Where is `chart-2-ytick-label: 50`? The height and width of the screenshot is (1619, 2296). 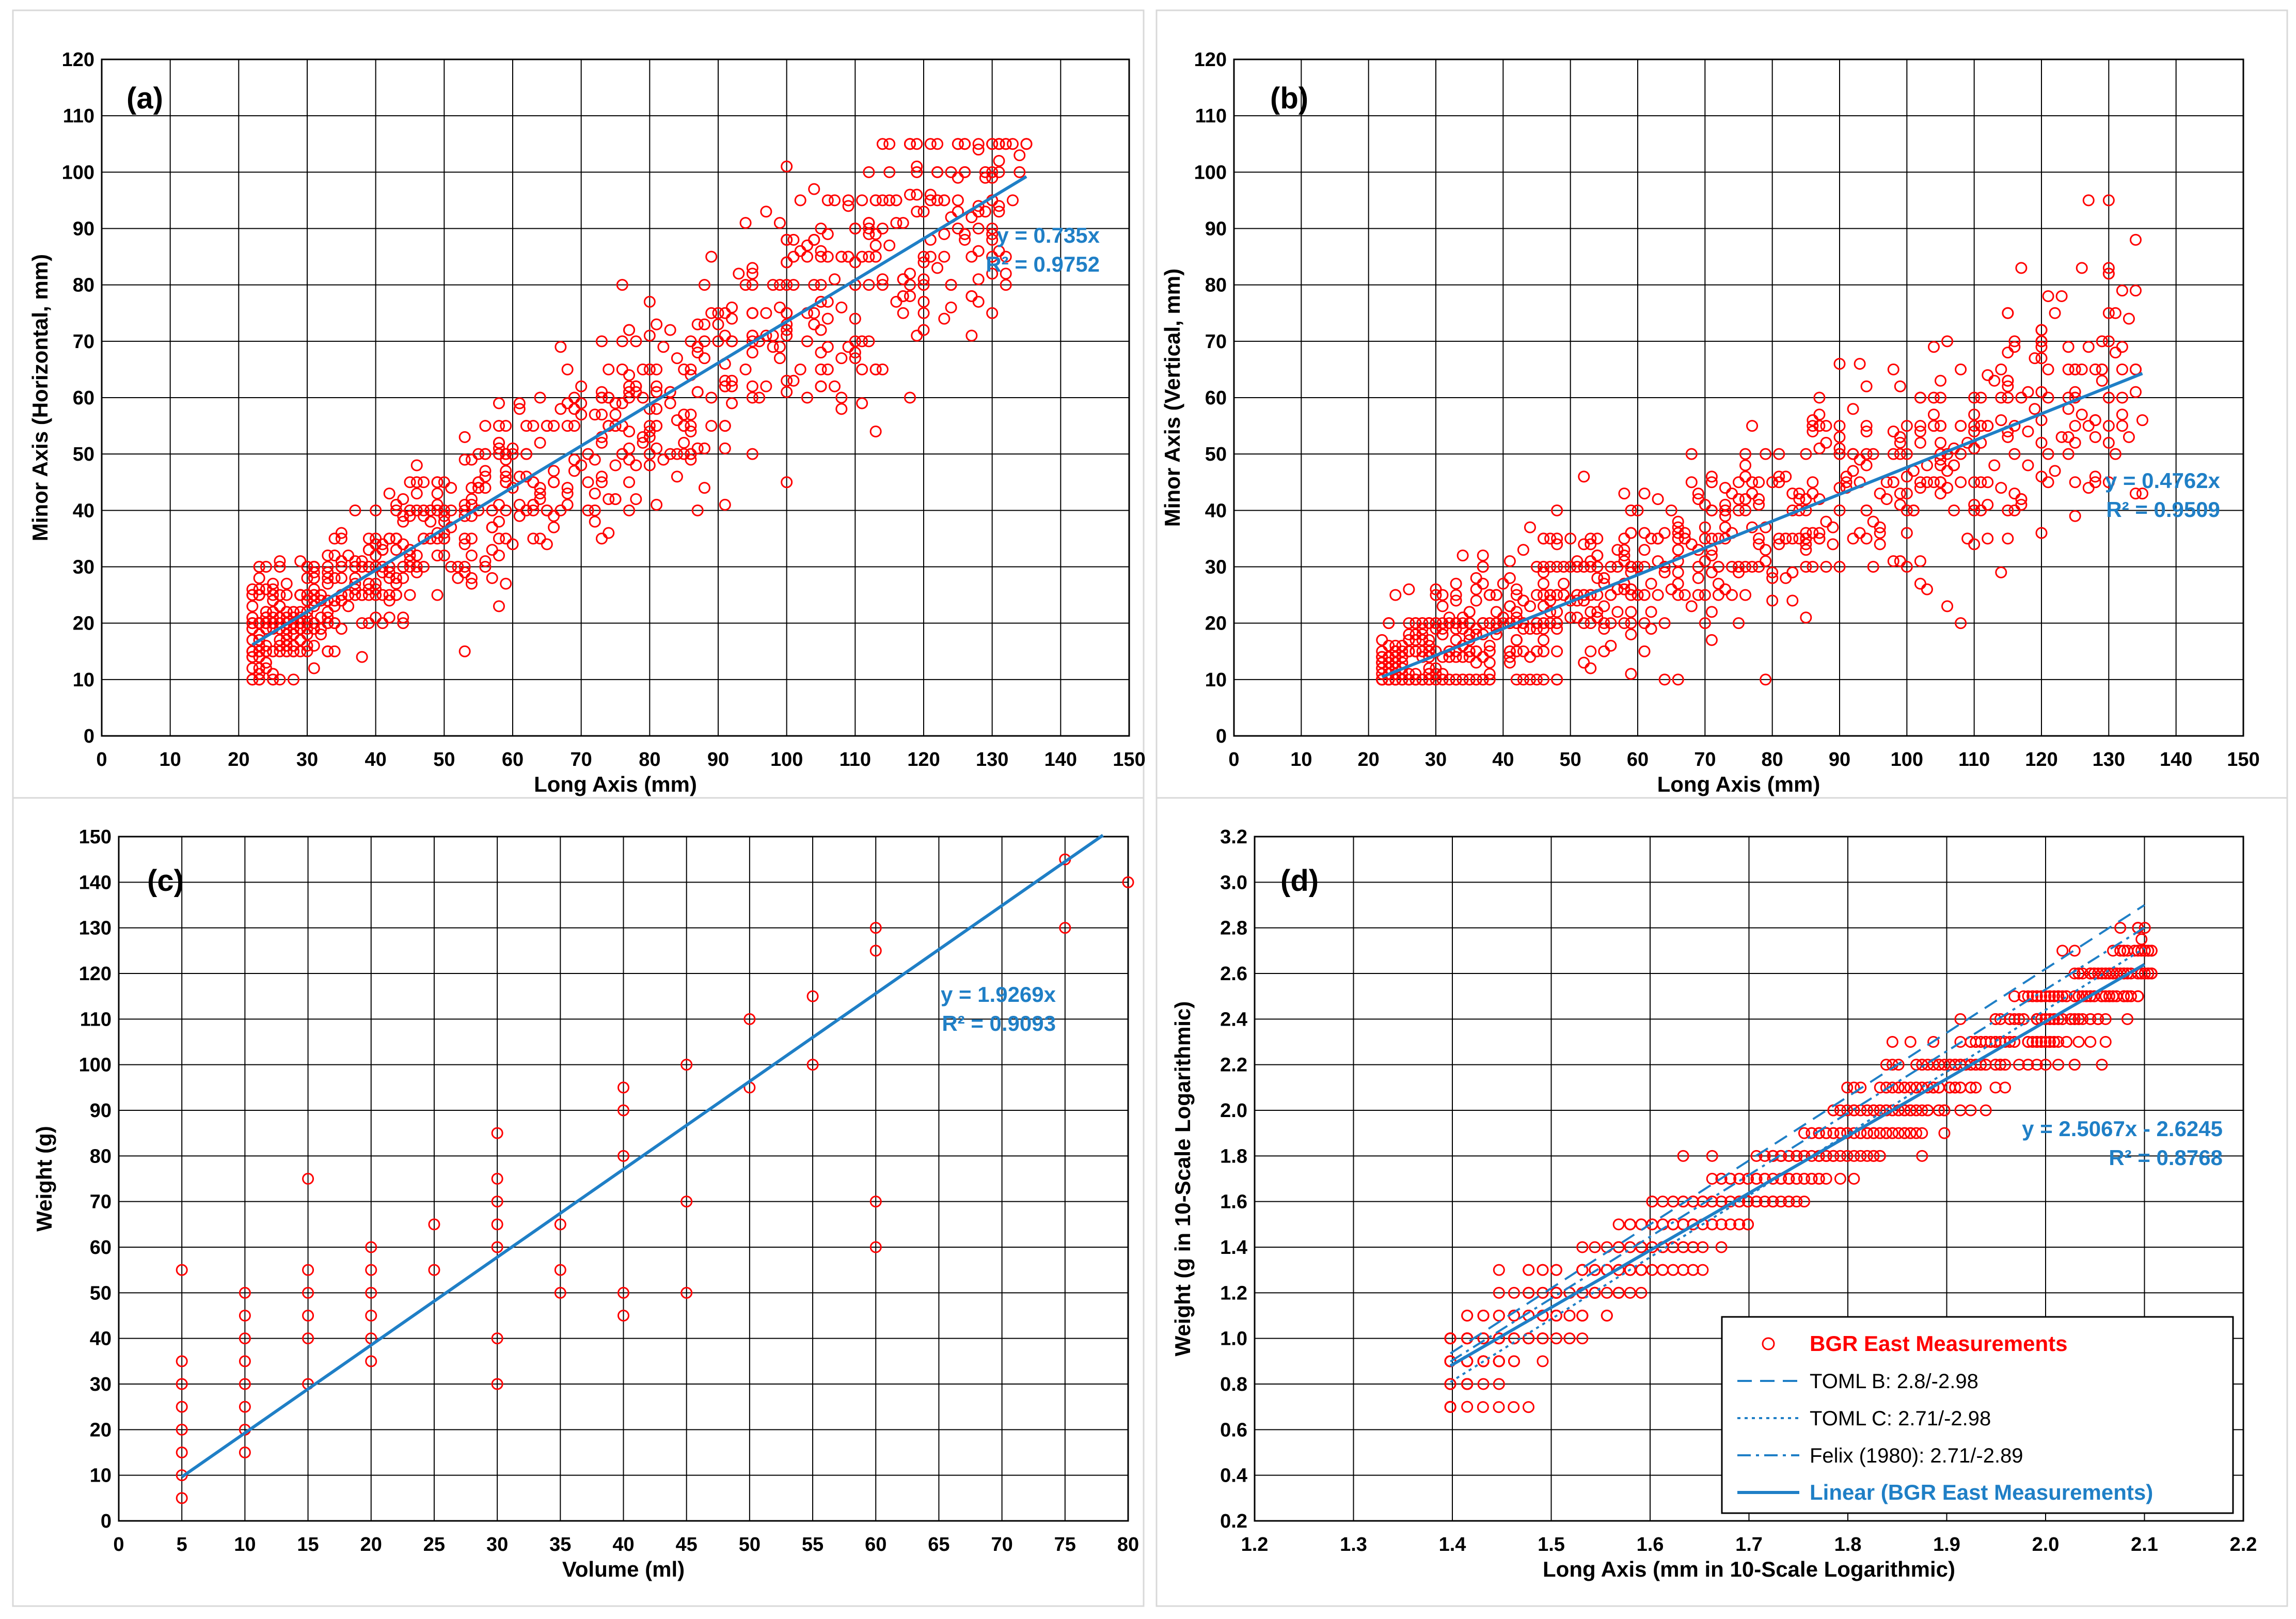 chart-2-ytick-label: 50 is located at coordinates (101, 1293).